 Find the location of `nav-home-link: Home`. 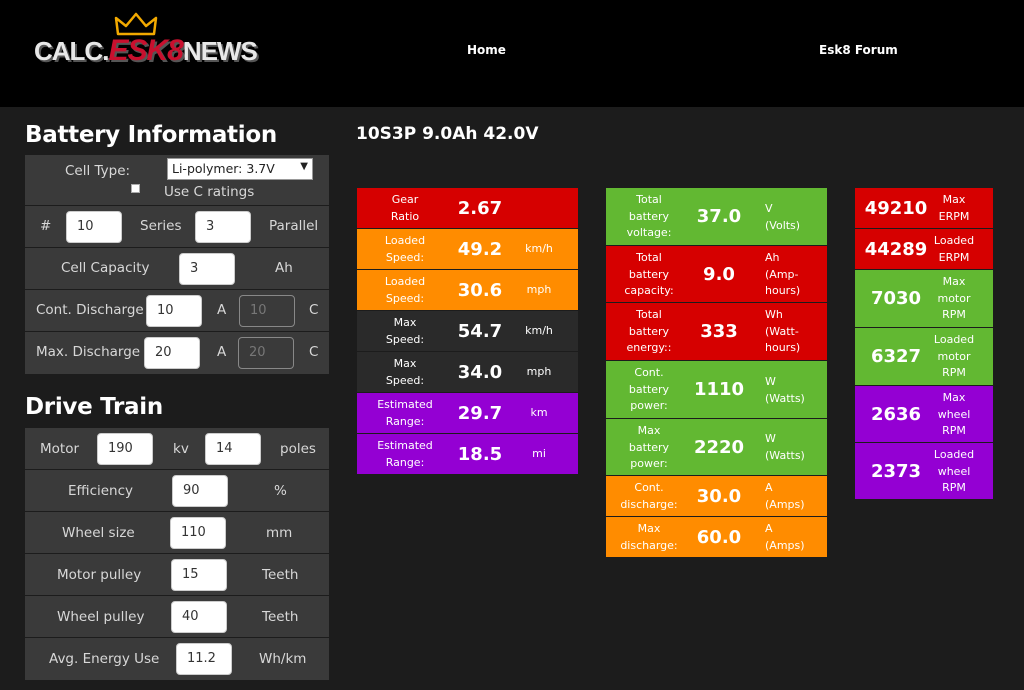

nav-home-link: Home is located at coordinates (486, 50).